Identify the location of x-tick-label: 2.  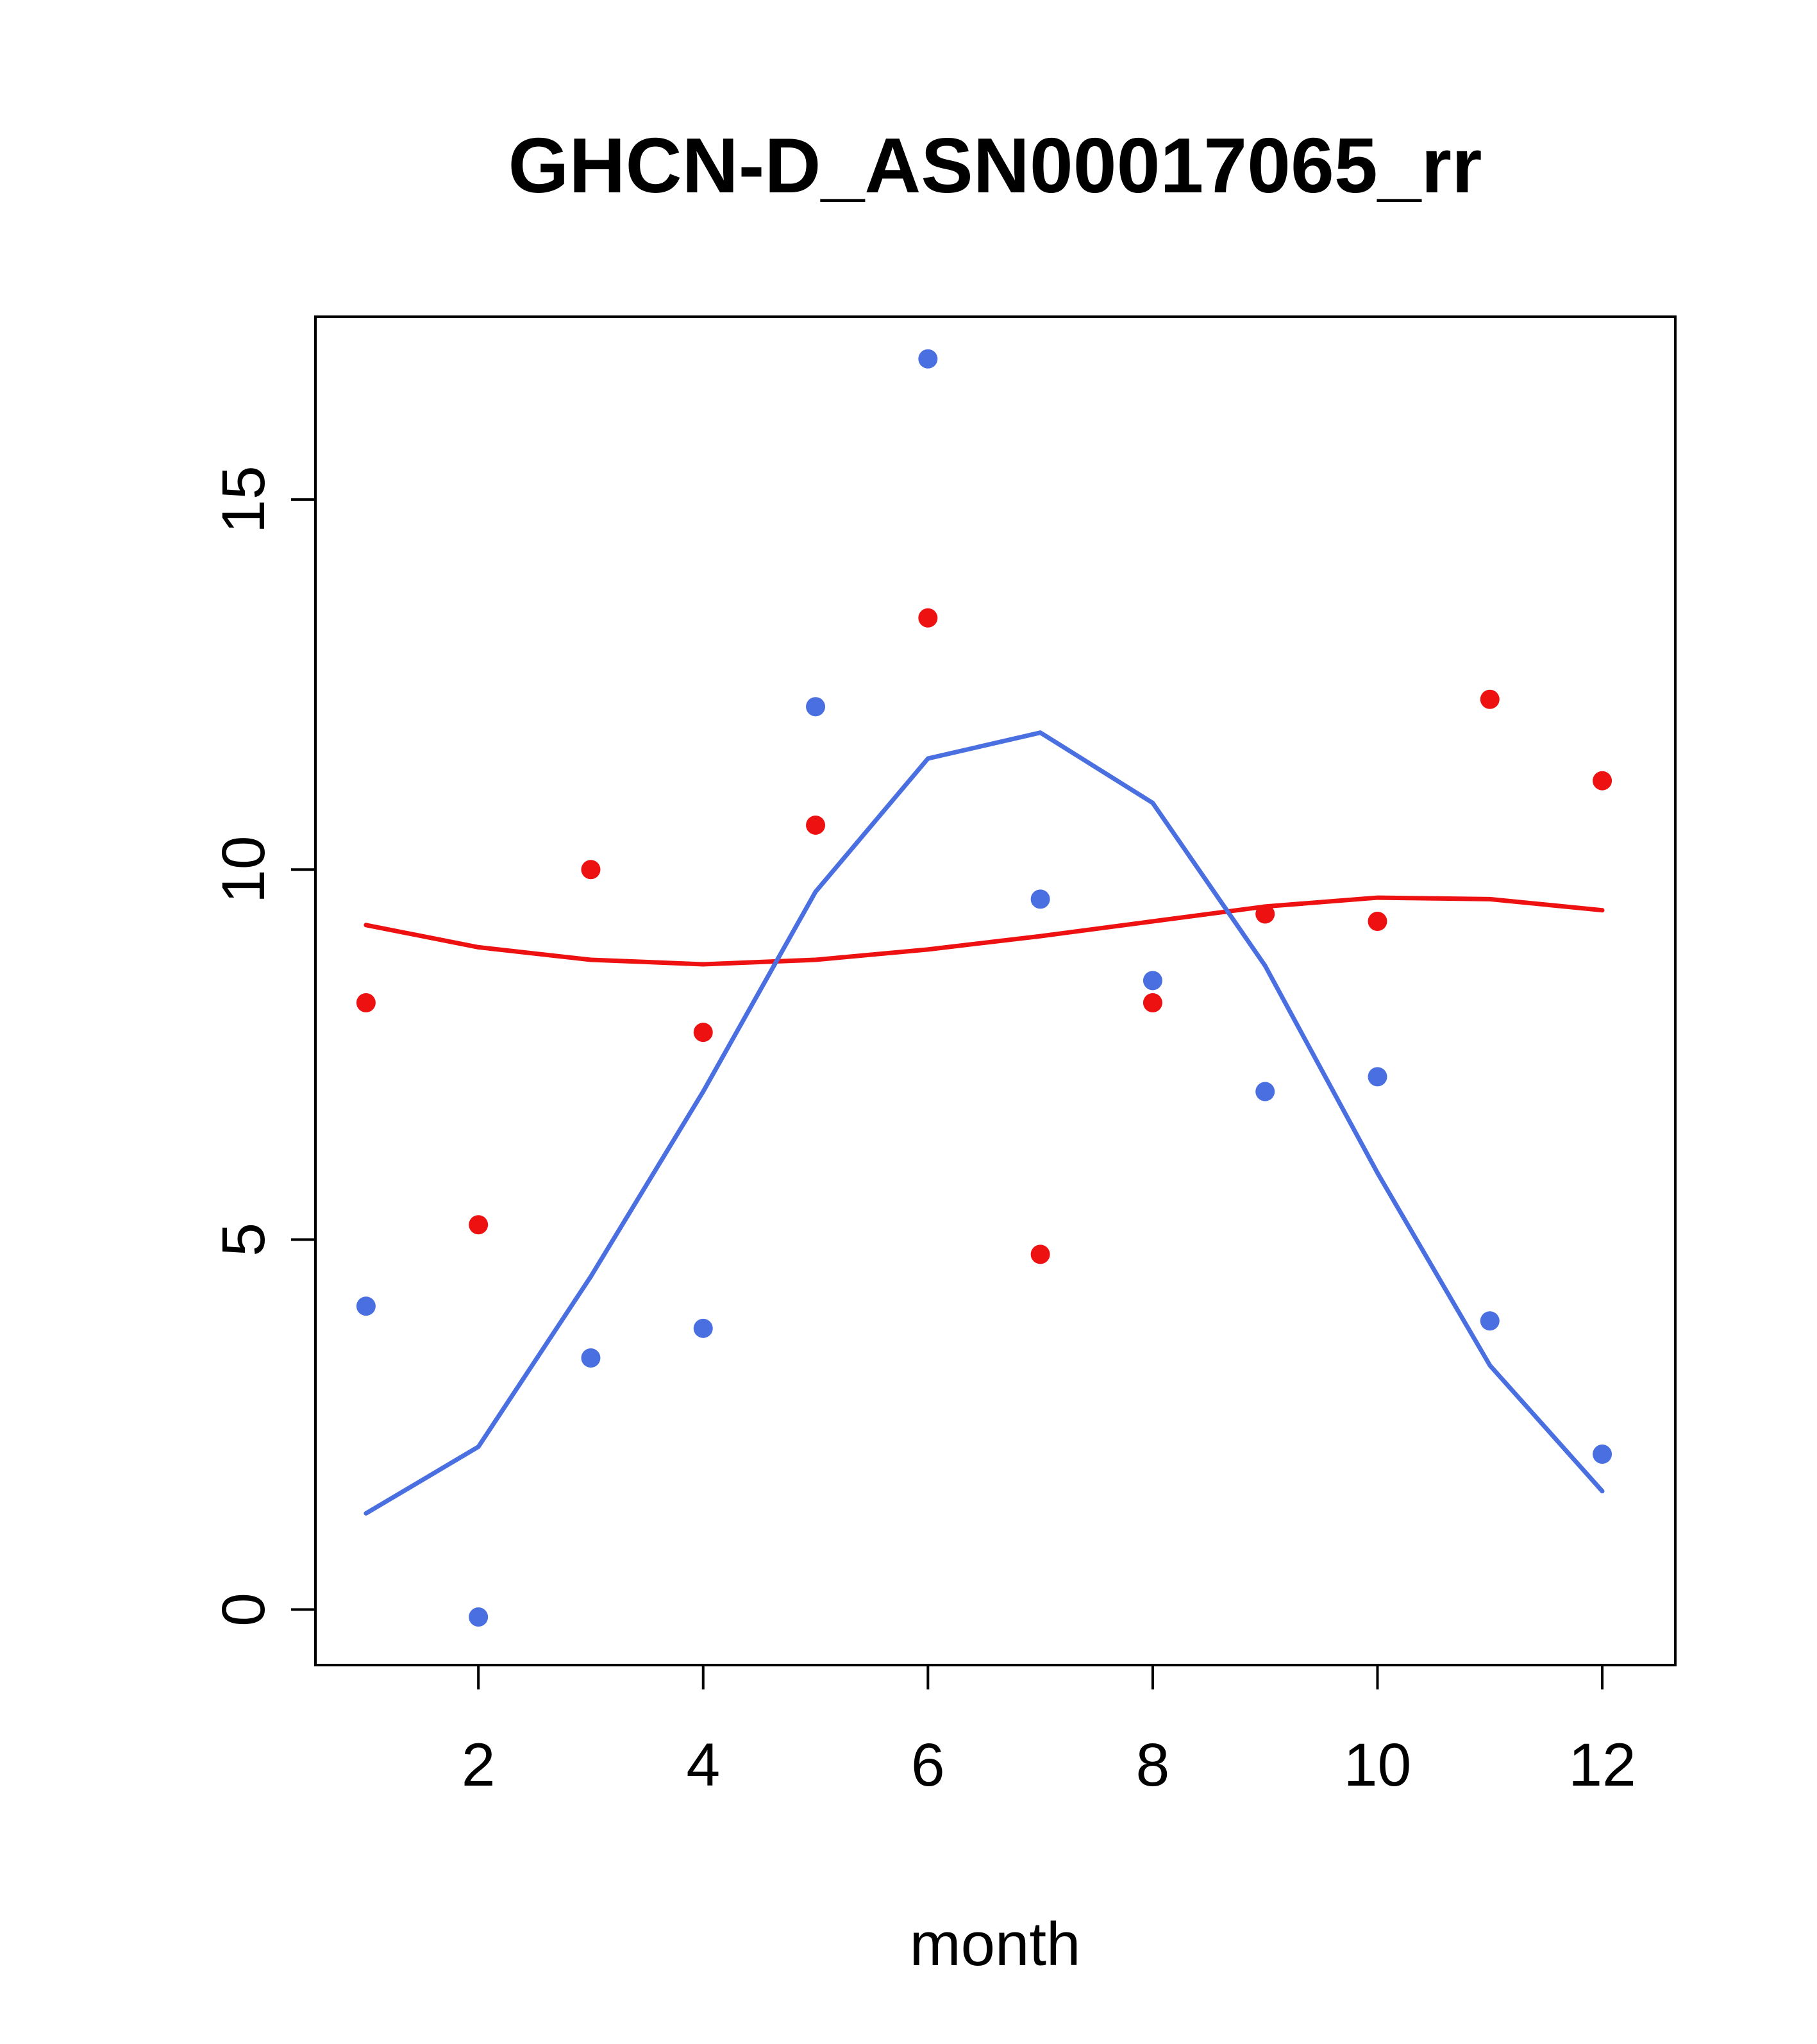
(479, 1765).